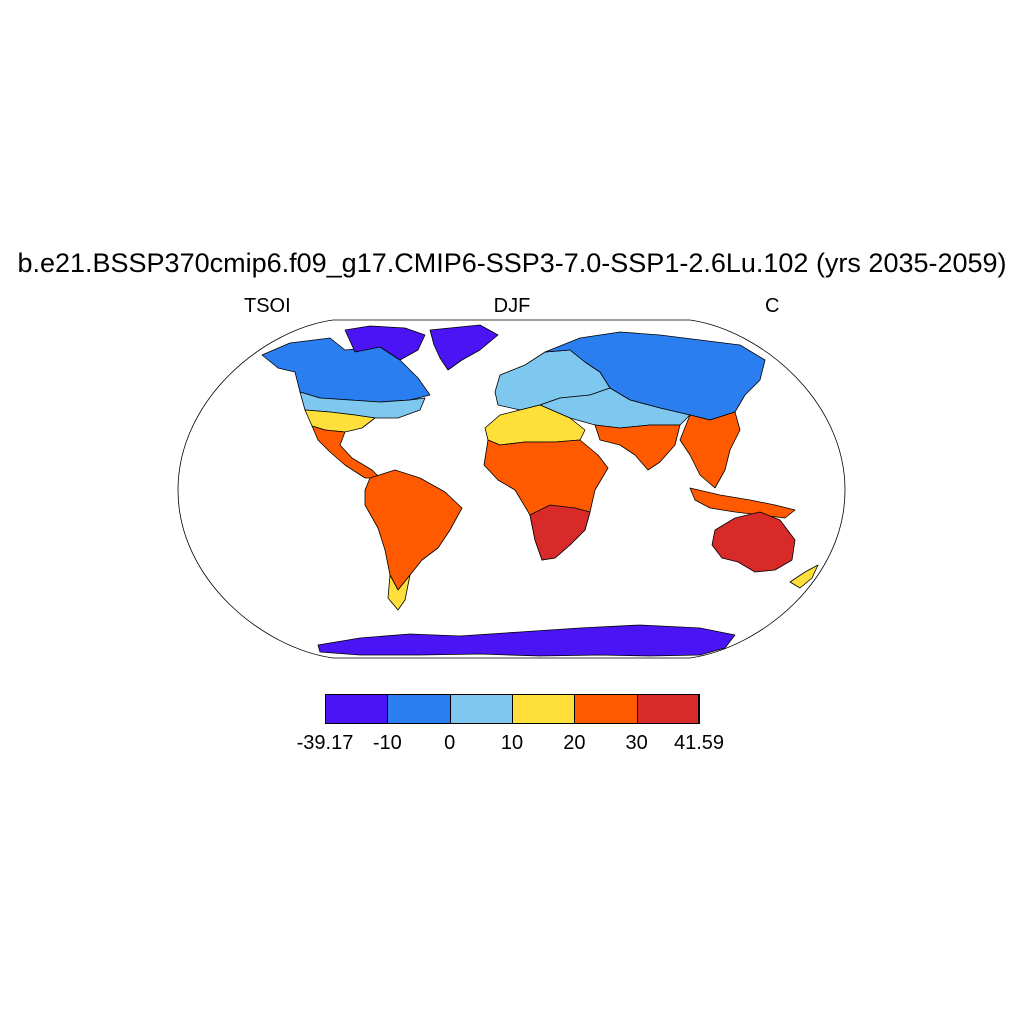 This screenshot has height=1024, width=1024. I want to click on greenland, so click(464, 347).